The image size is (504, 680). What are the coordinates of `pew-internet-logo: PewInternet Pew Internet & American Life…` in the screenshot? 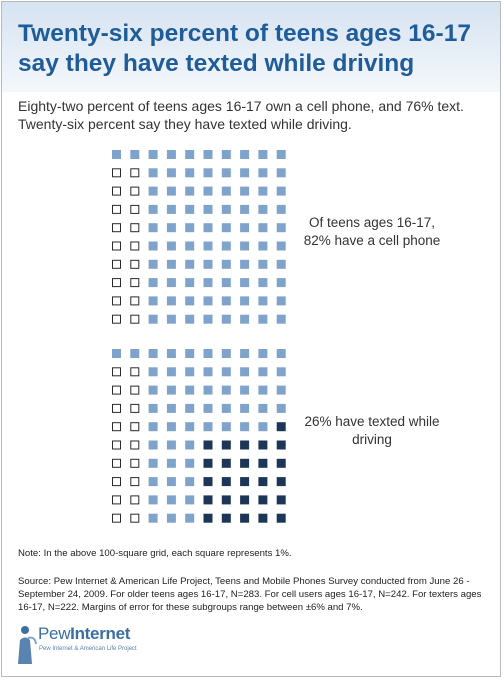 It's located at (106, 645).